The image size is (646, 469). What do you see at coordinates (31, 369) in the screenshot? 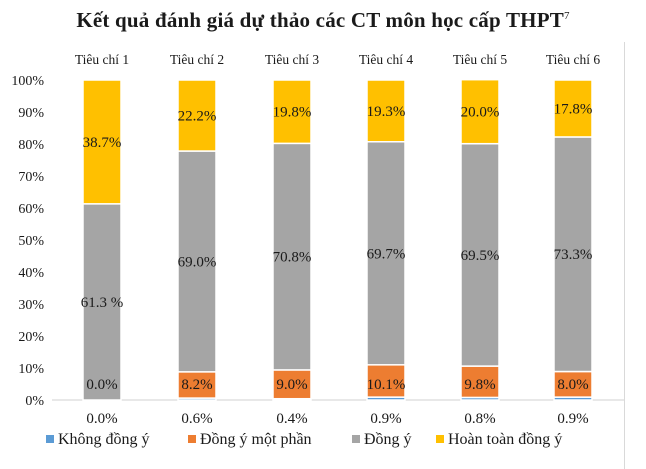
I see `y-tick-label: 10%` at bounding box center [31, 369].